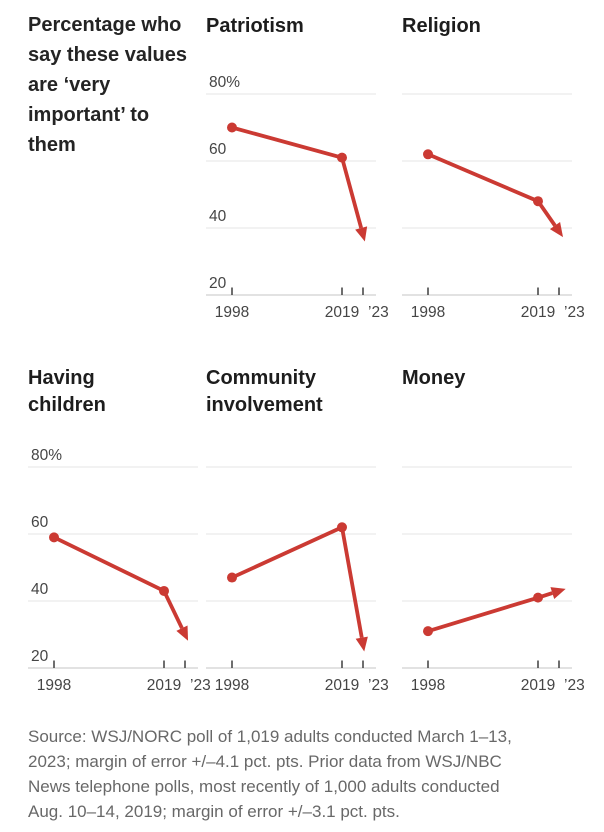  What do you see at coordinates (255, 26) in the screenshot?
I see `chart-title-patriotism: Patriotism` at bounding box center [255, 26].